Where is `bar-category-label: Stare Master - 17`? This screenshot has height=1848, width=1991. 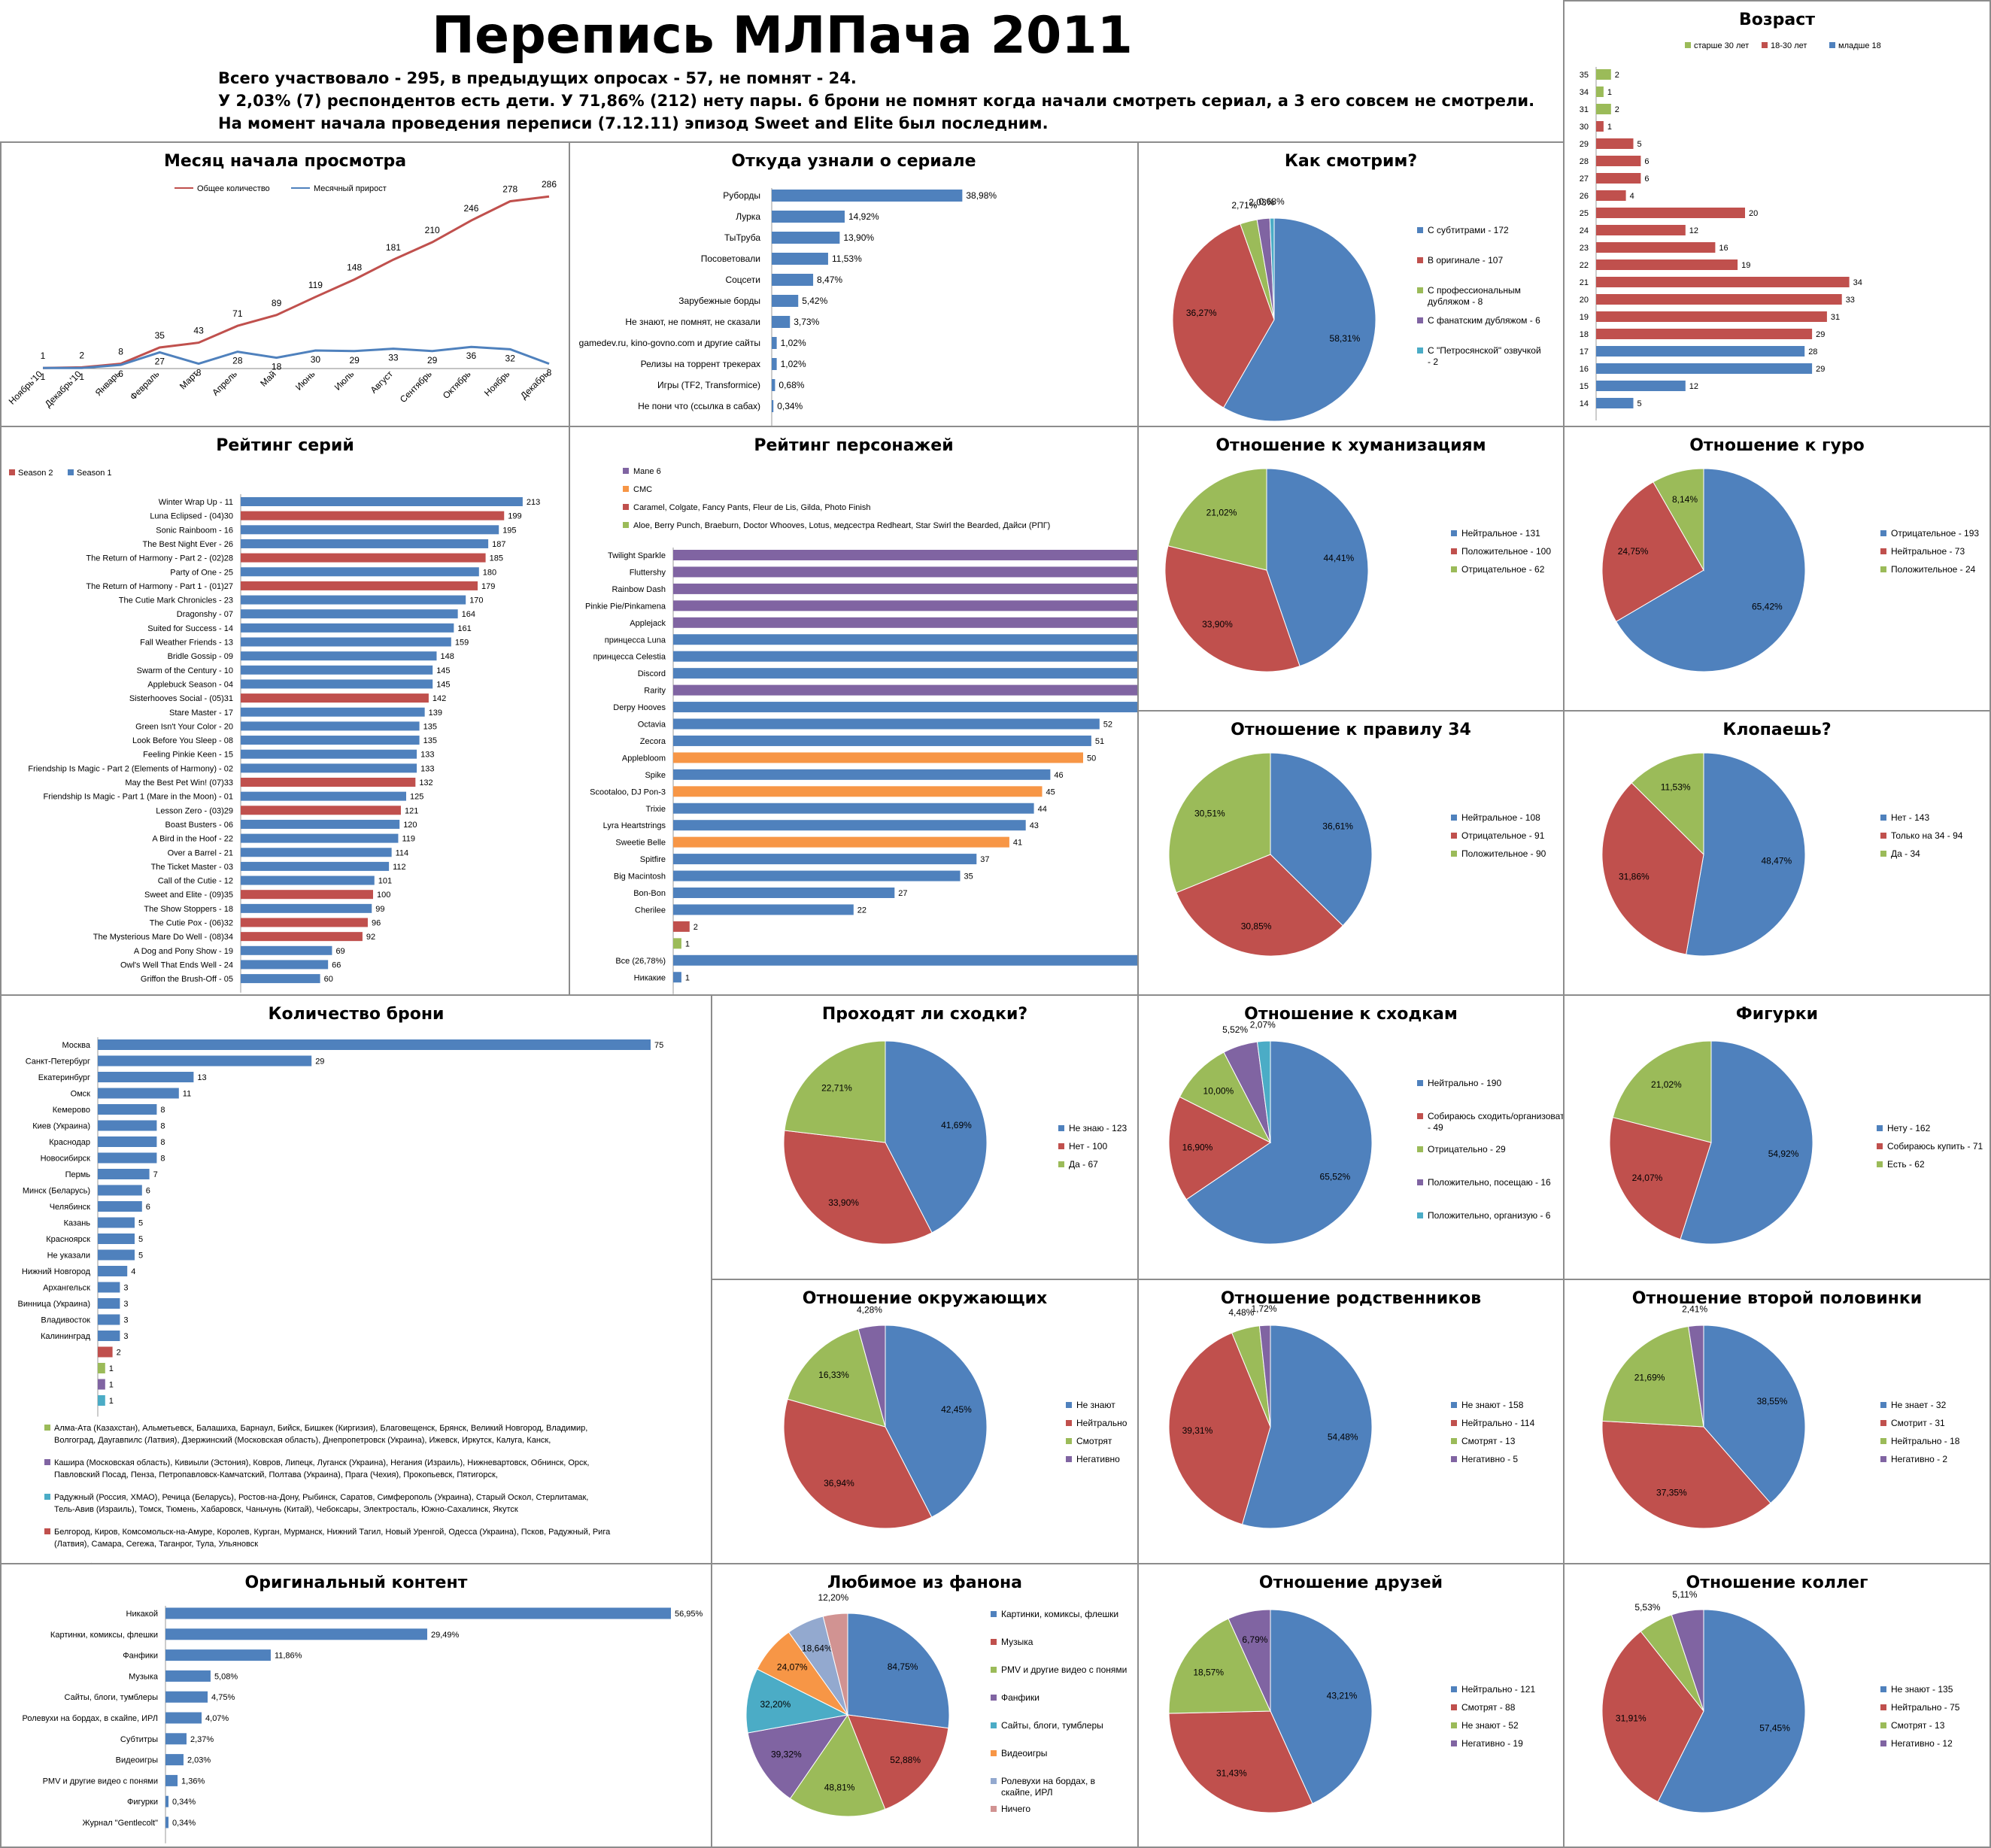
bar-category-label: Stare Master - 17 is located at coordinates (201, 713).